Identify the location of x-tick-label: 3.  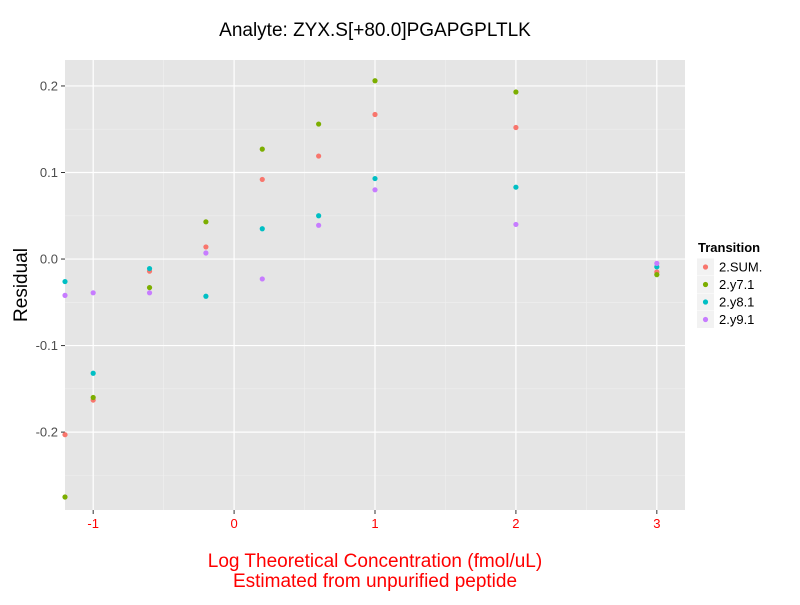
(656, 523).